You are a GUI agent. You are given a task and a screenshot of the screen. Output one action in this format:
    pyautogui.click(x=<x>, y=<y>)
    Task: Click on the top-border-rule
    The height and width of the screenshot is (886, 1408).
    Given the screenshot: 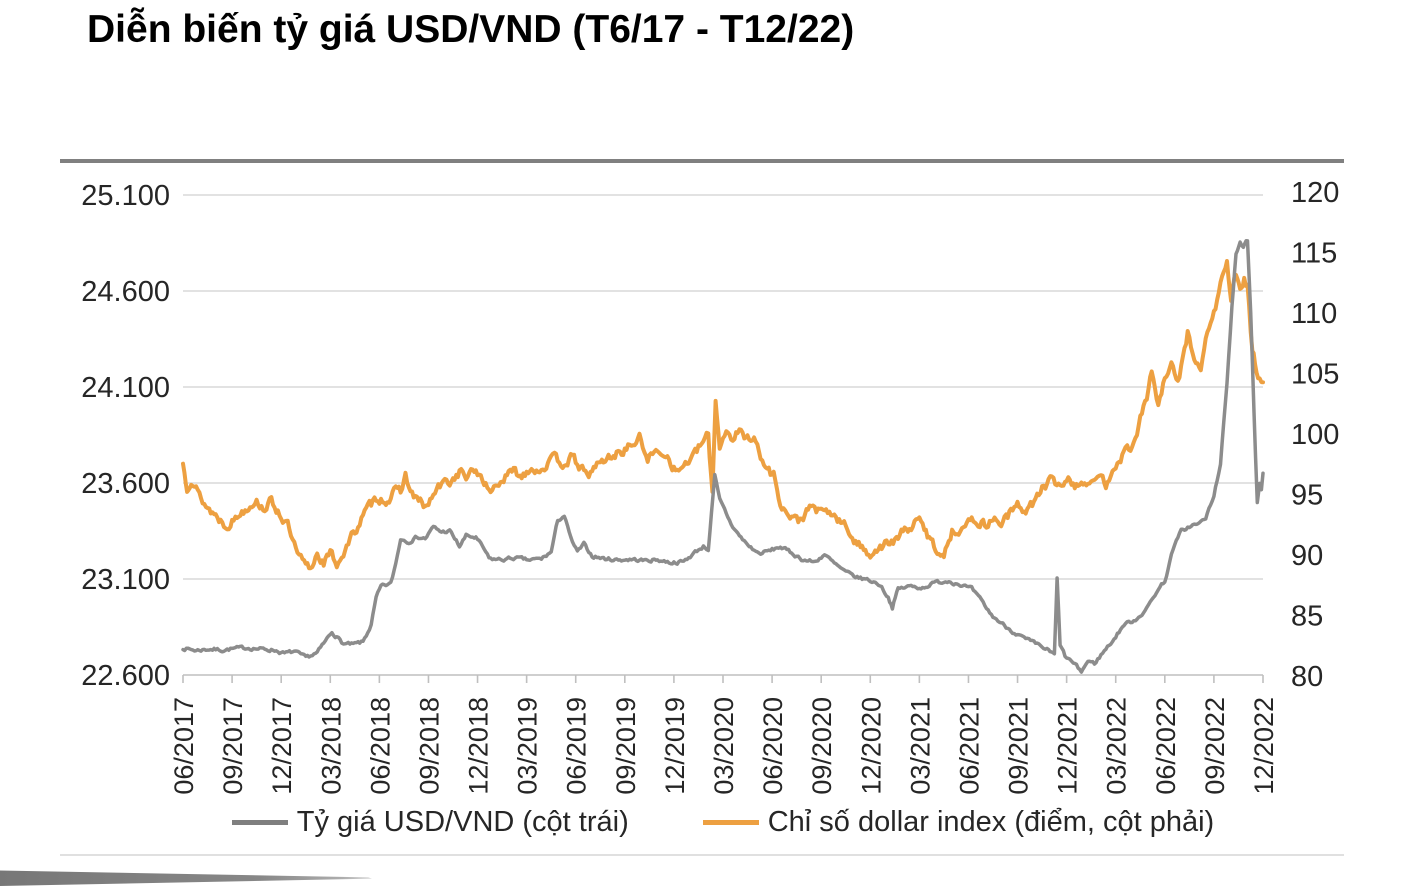 What is the action you would take?
    pyautogui.click(x=702, y=161)
    